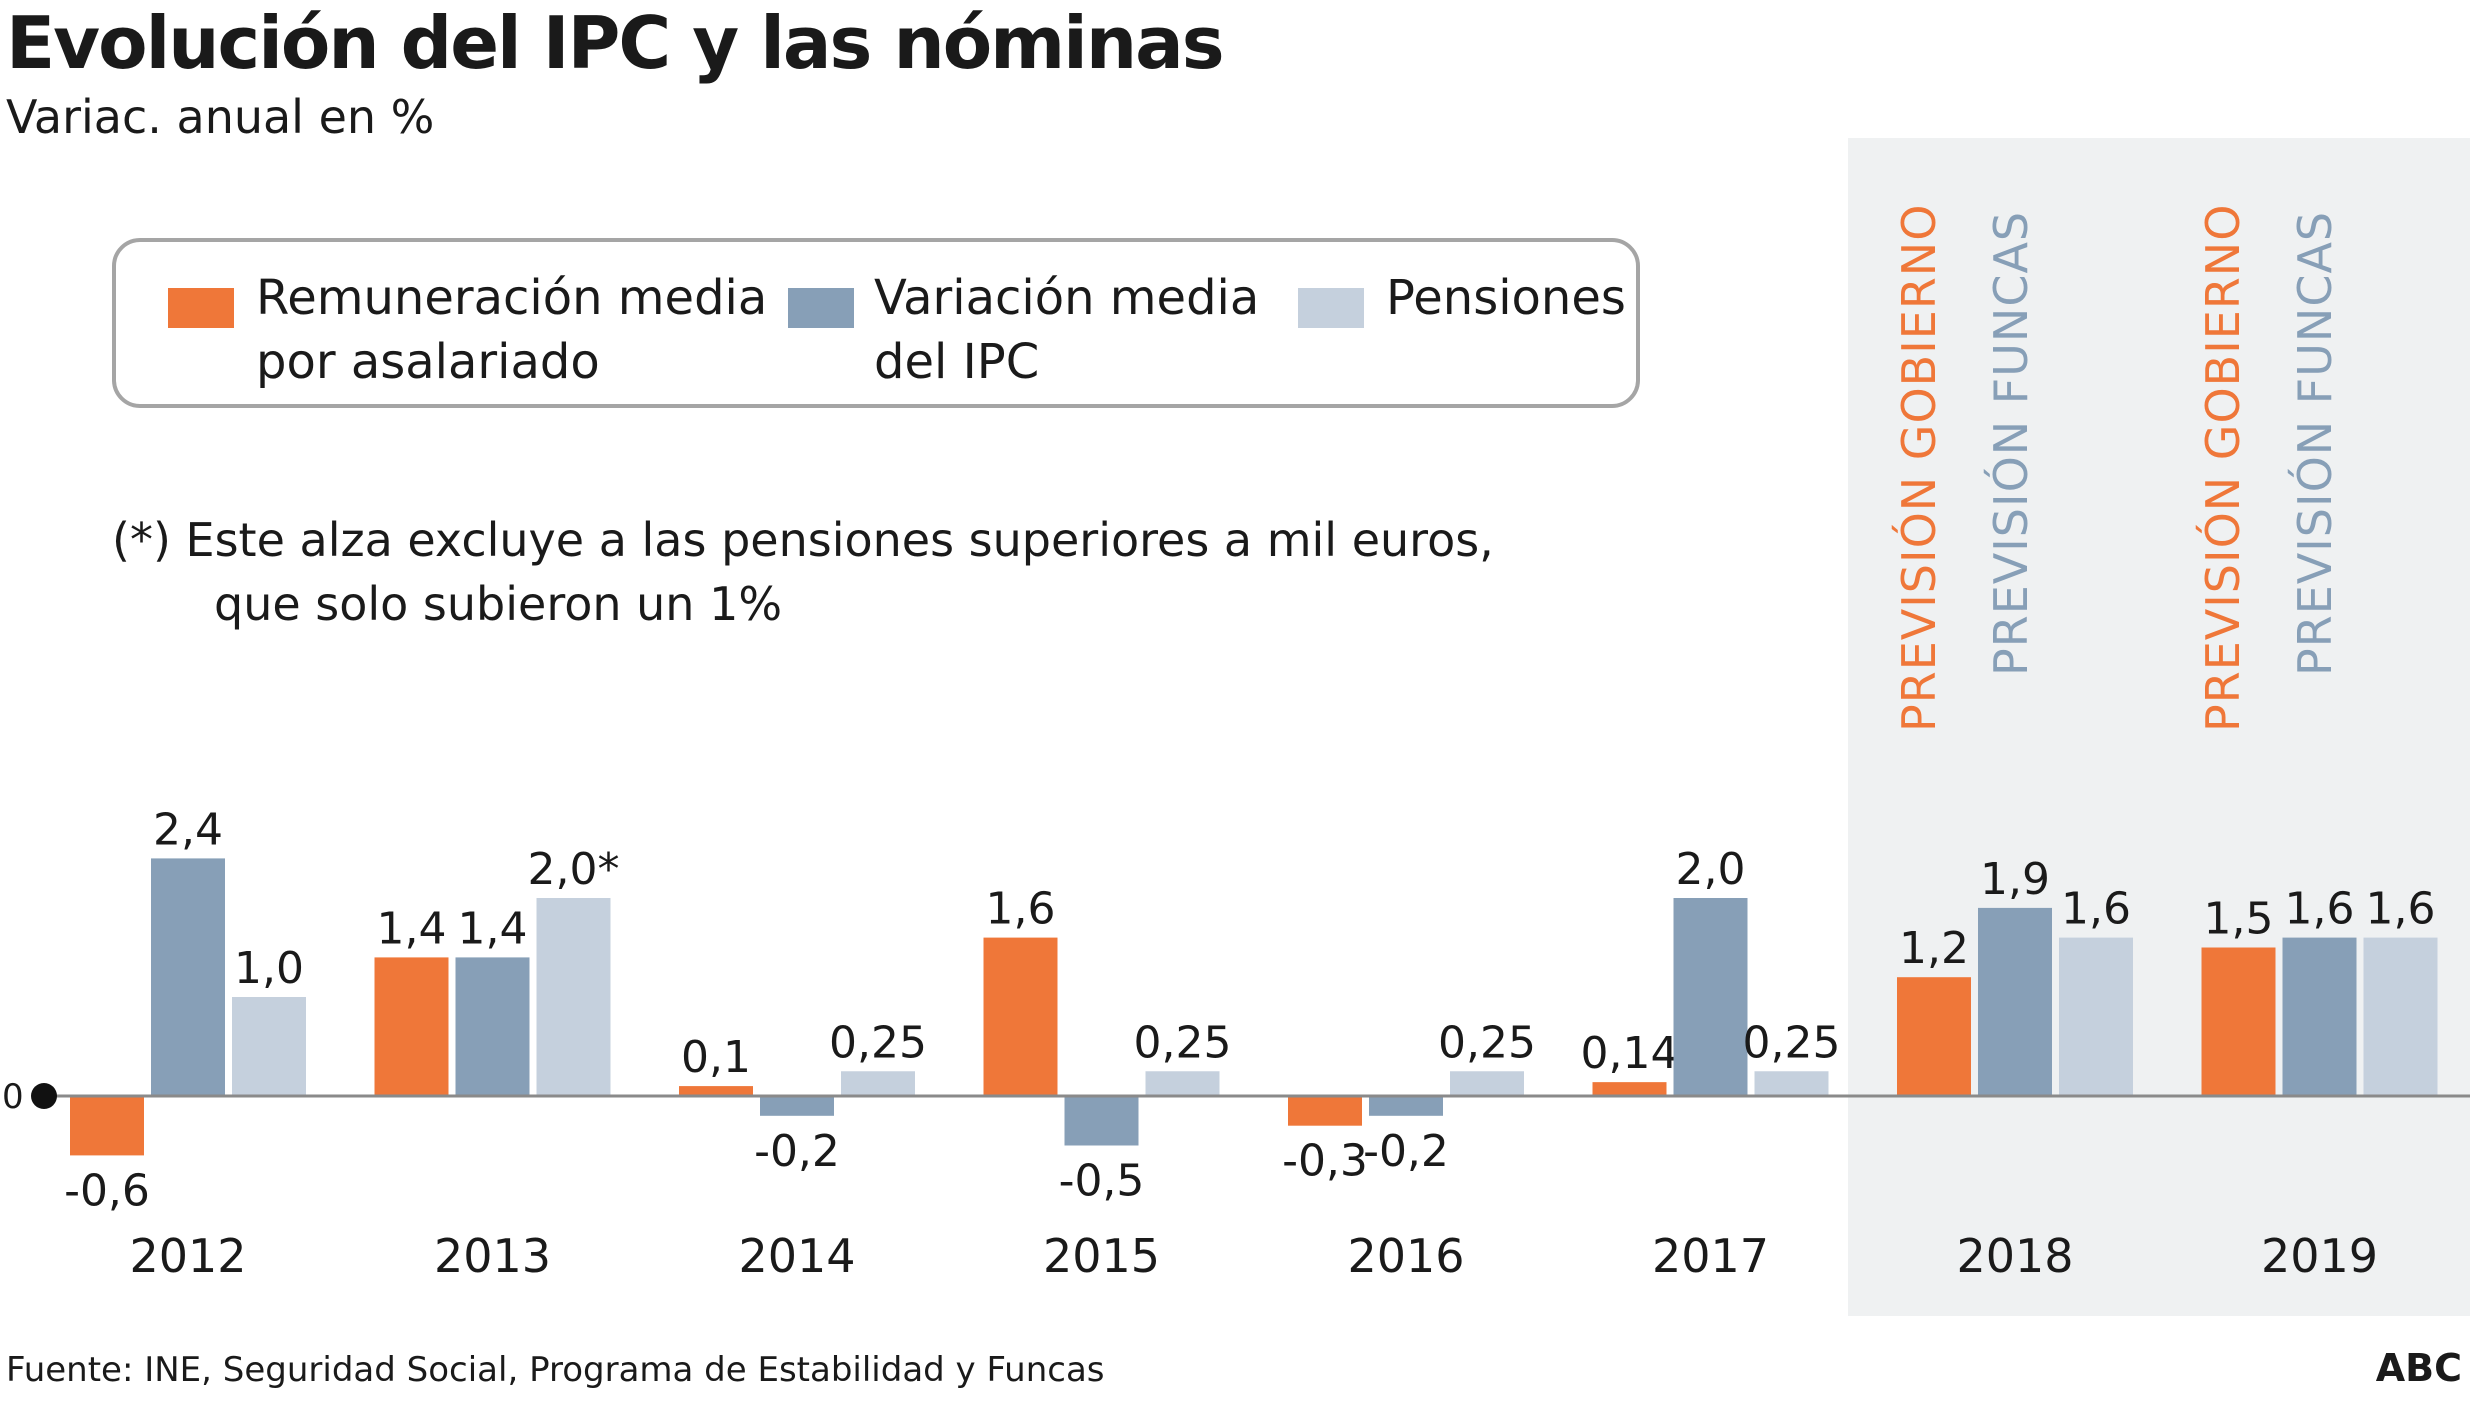 This screenshot has width=2470, height=1401. Describe the element at coordinates (1331, 308) in the screenshot. I see `legend-swatch-pensiones` at that location.